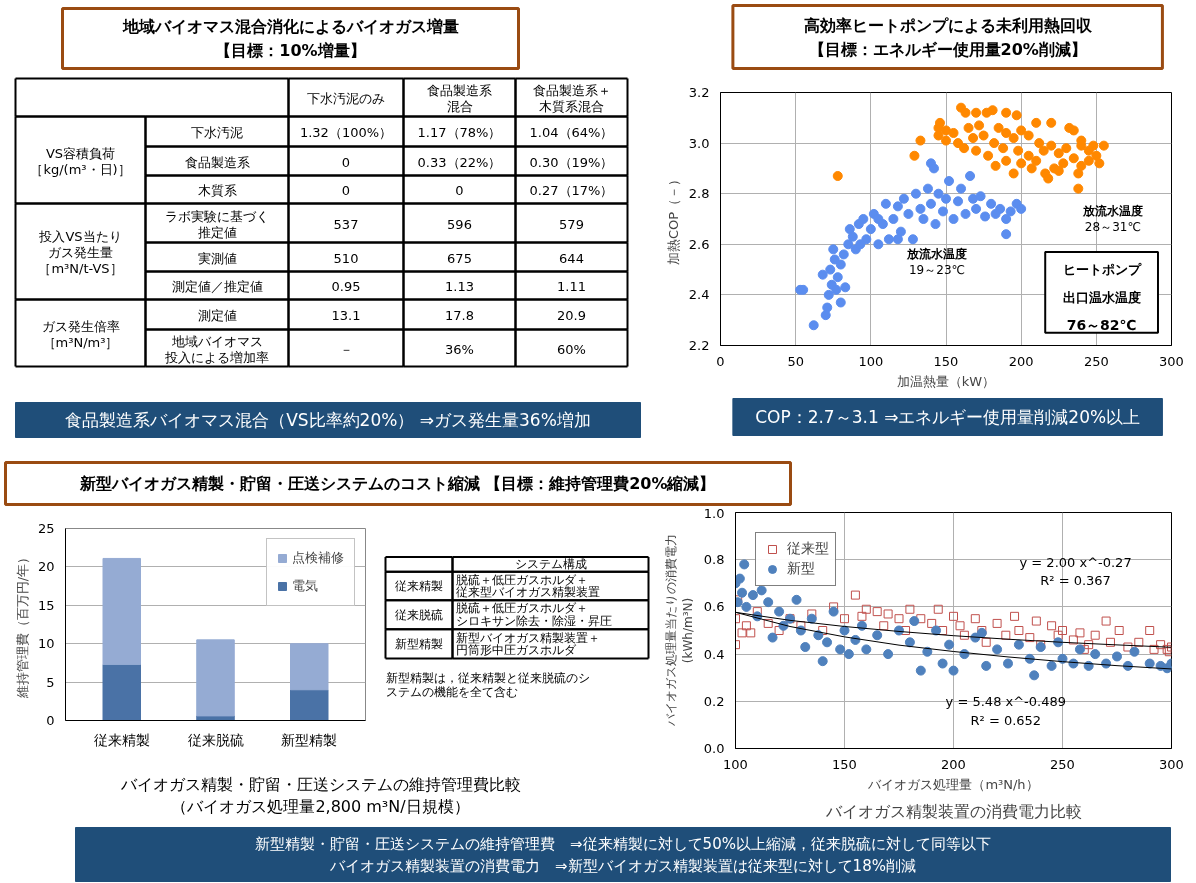 This screenshot has width=1196, height=883. What do you see at coordinates (46, 567) in the screenshot?
I see `y-tick-label: 20` at bounding box center [46, 567].